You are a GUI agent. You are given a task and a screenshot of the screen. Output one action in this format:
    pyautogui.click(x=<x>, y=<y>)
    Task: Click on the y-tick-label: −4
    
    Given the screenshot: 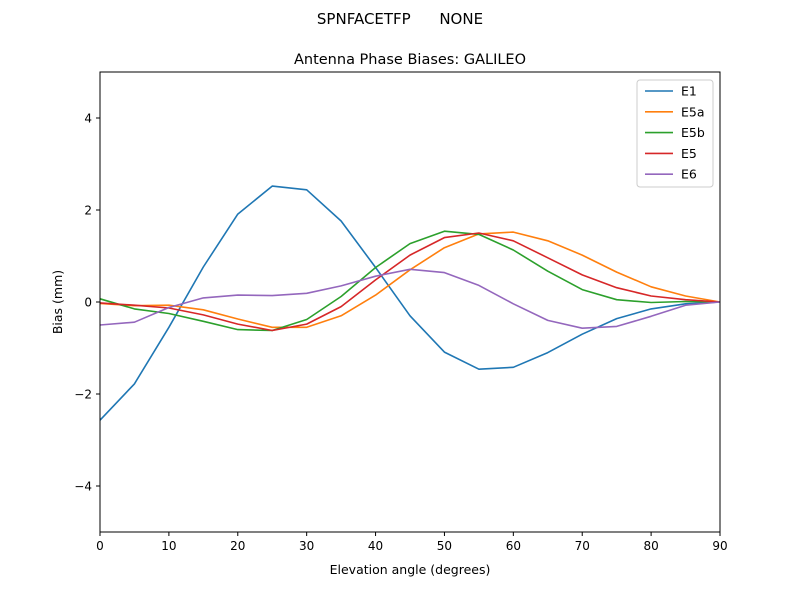 What is the action you would take?
    pyautogui.click(x=83, y=487)
    